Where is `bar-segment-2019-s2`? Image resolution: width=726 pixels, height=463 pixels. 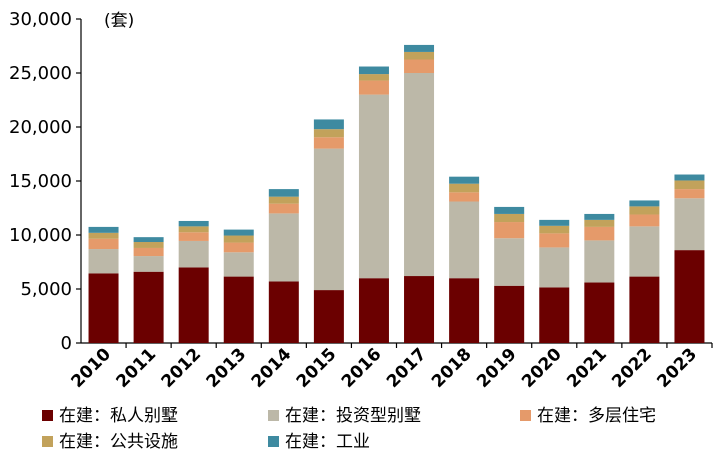
bar-segment-2019-s2 is located at coordinates (509, 230).